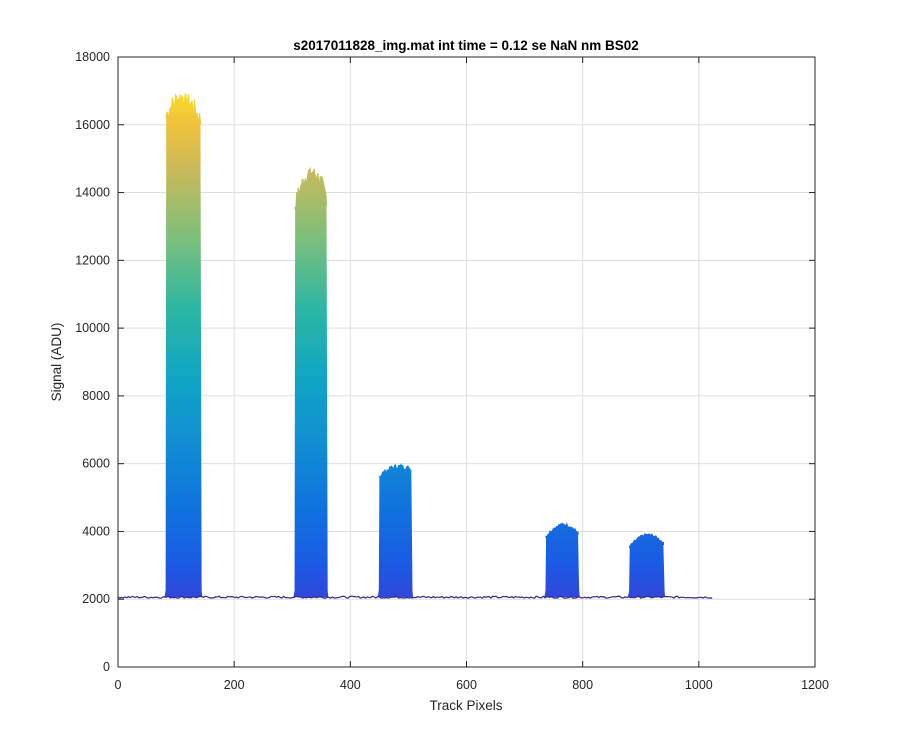 This screenshot has height=750, width=900. What do you see at coordinates (815, 685) in the screenshot?
I see `x-tick-label: 1200` at bounding box center [815, 685].